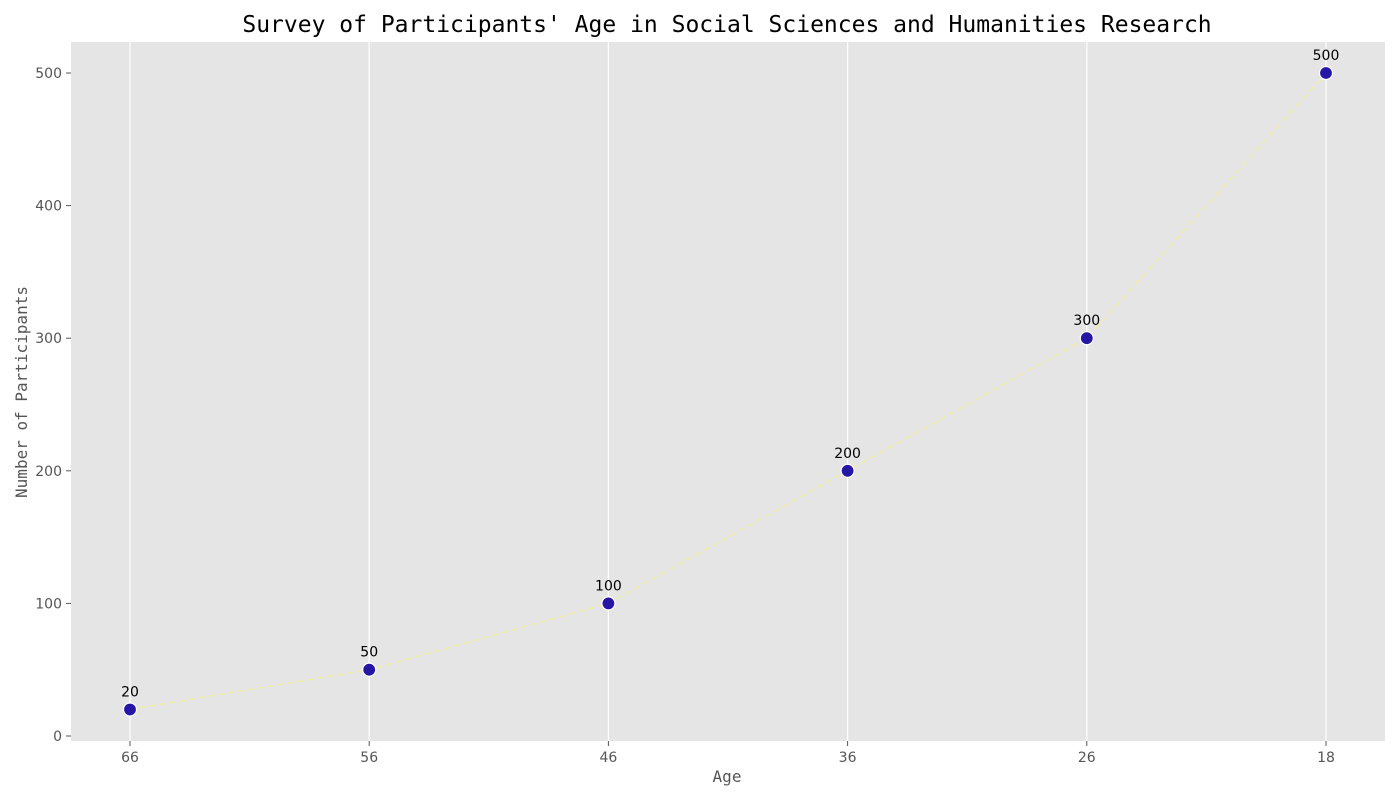  I want to click on y-tick-label: 100, so click(48, 604).